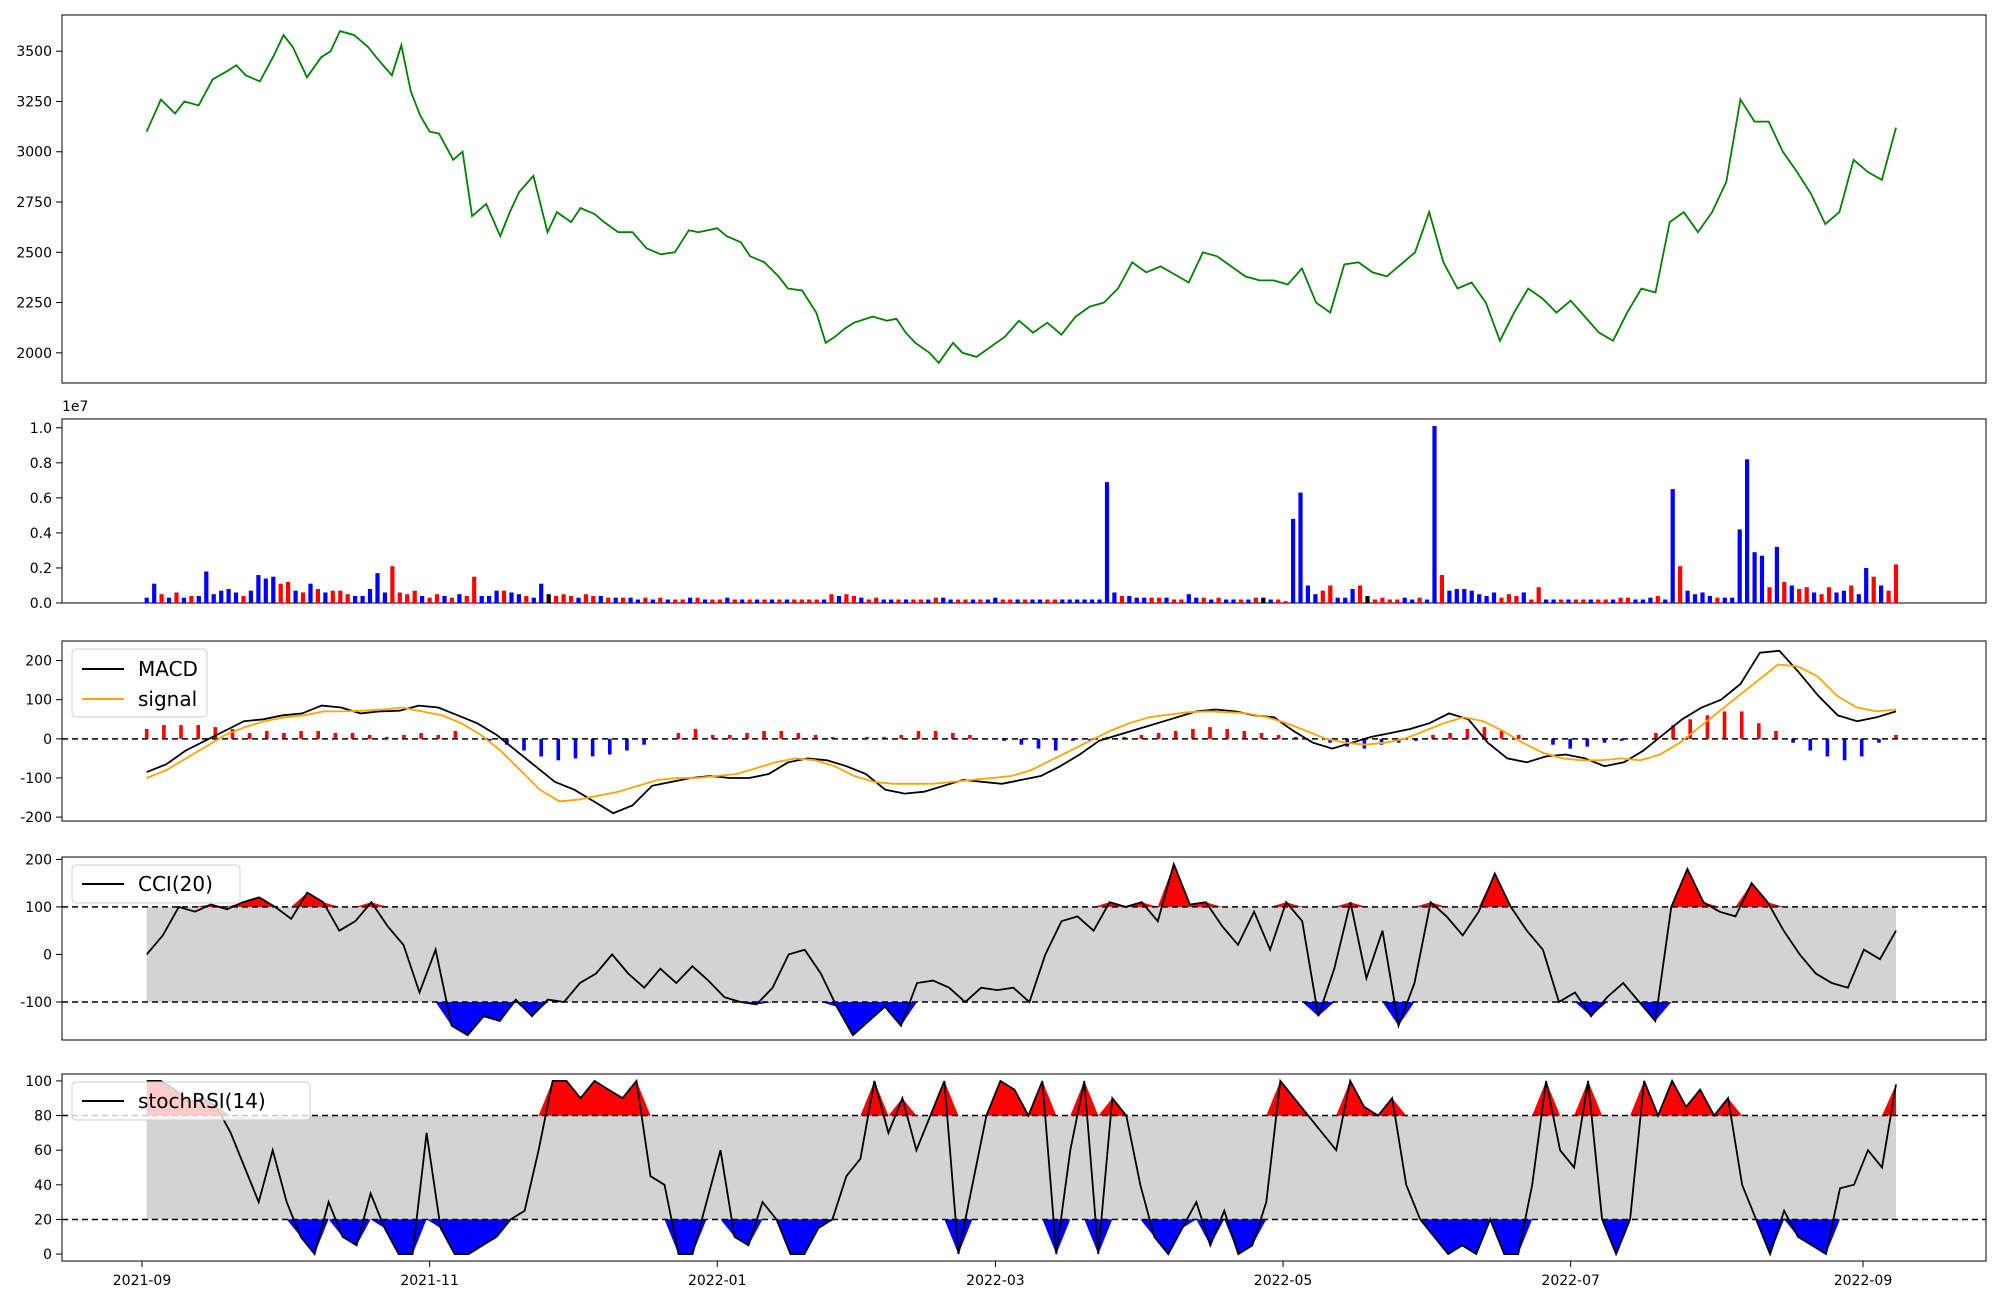 This screenshot has width=2000, height=1304. What do you see at coordinates (75, 407) in the screenshot?
I see `volume-scale-label: 1e7` at bounding box center [75, 407].